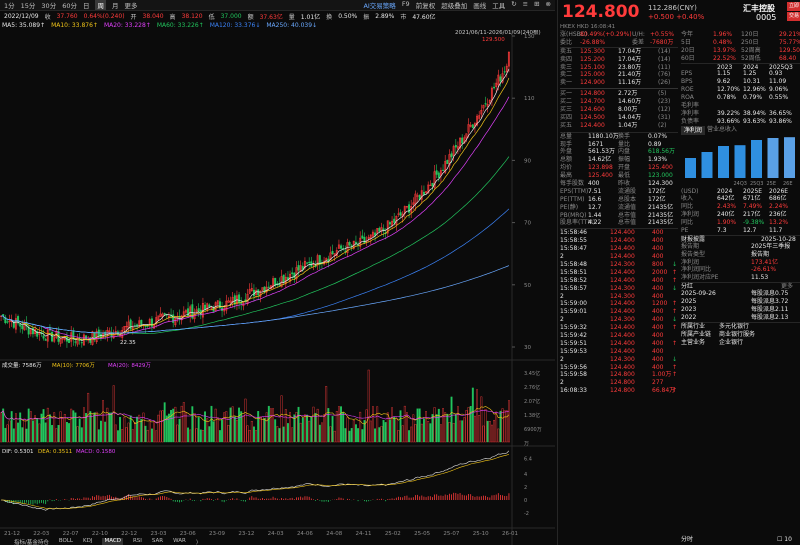  I want to click on fin-tab-0: 净利润, so click(693, 130).